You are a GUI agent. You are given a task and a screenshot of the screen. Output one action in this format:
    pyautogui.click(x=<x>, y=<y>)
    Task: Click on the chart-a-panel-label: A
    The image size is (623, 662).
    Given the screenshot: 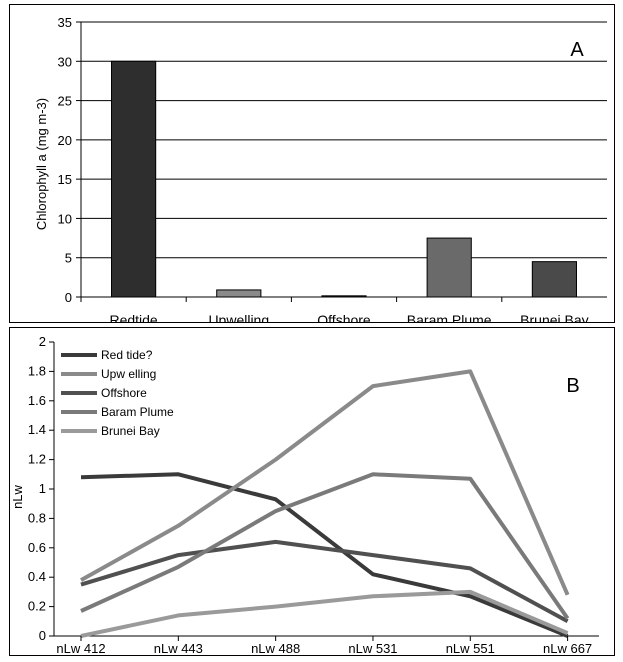 What is the action you would take?
    pyautogui.click(x=577, y=50)
    